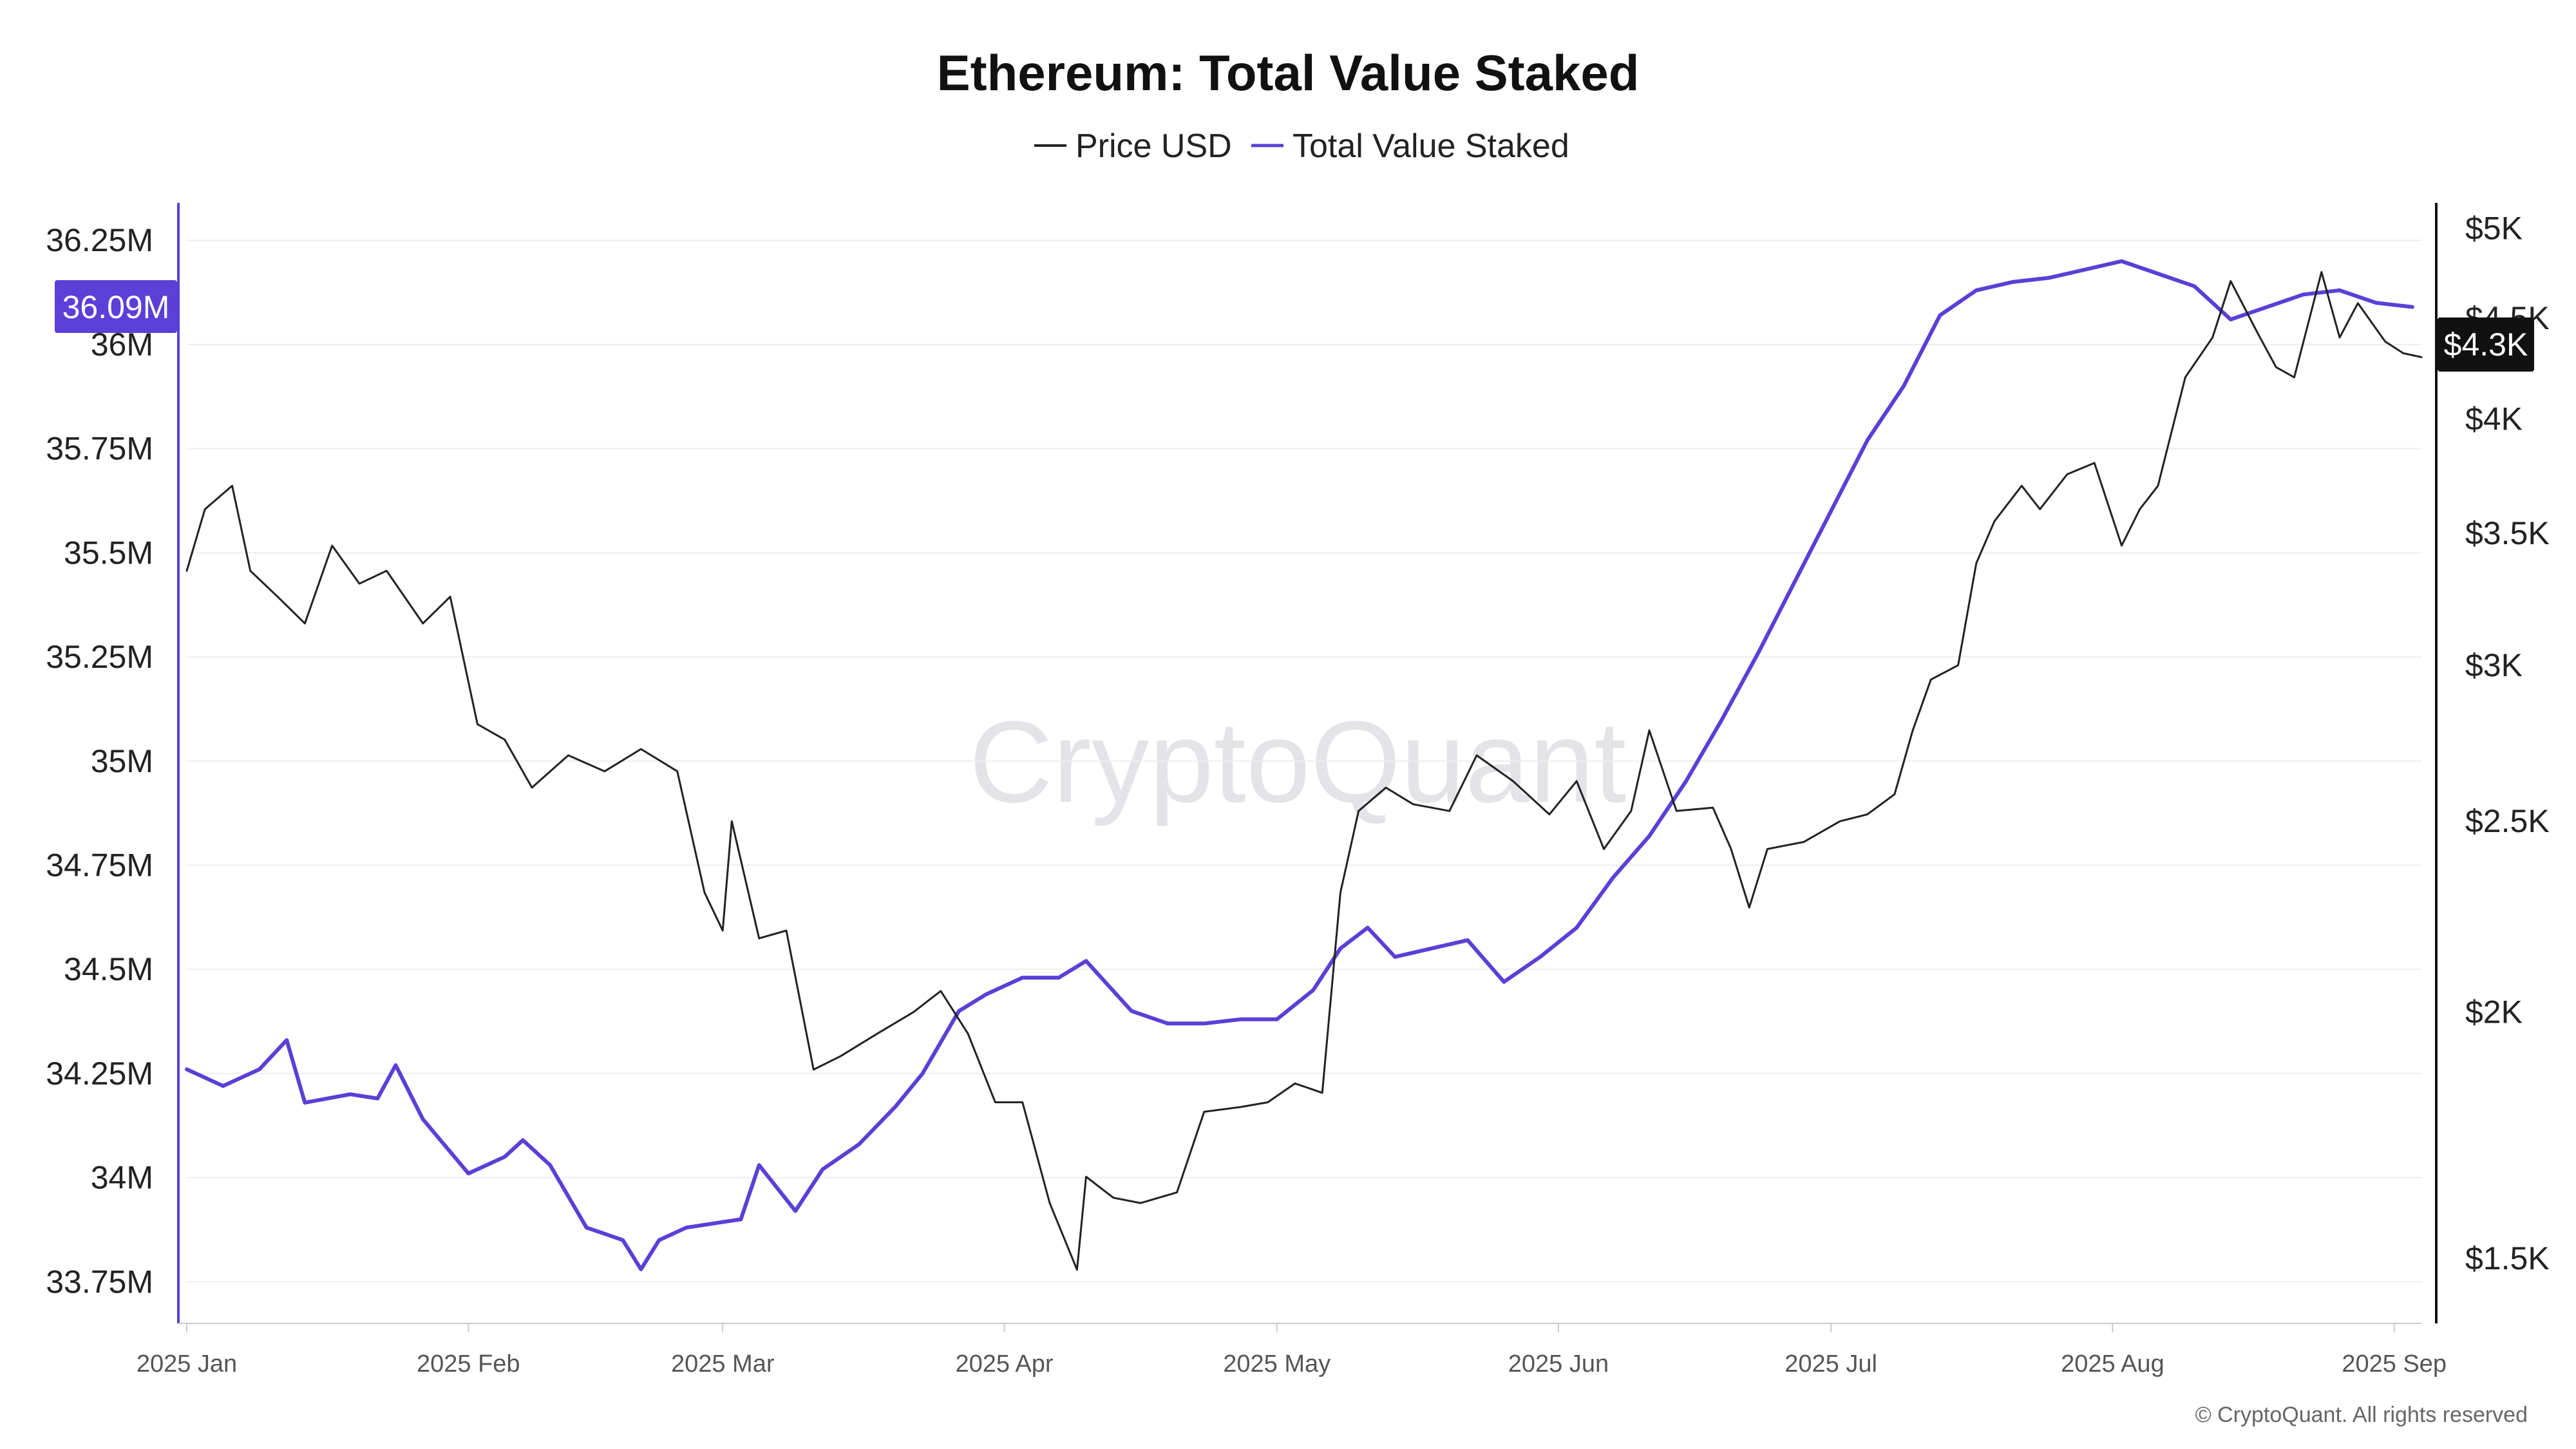 Image resolution: width=2576 pixels, height=1449 pixels. Describe the element at coordinates (2507, 533) in the screenshot. I see `right-tick-label: $3.5K` at that location.